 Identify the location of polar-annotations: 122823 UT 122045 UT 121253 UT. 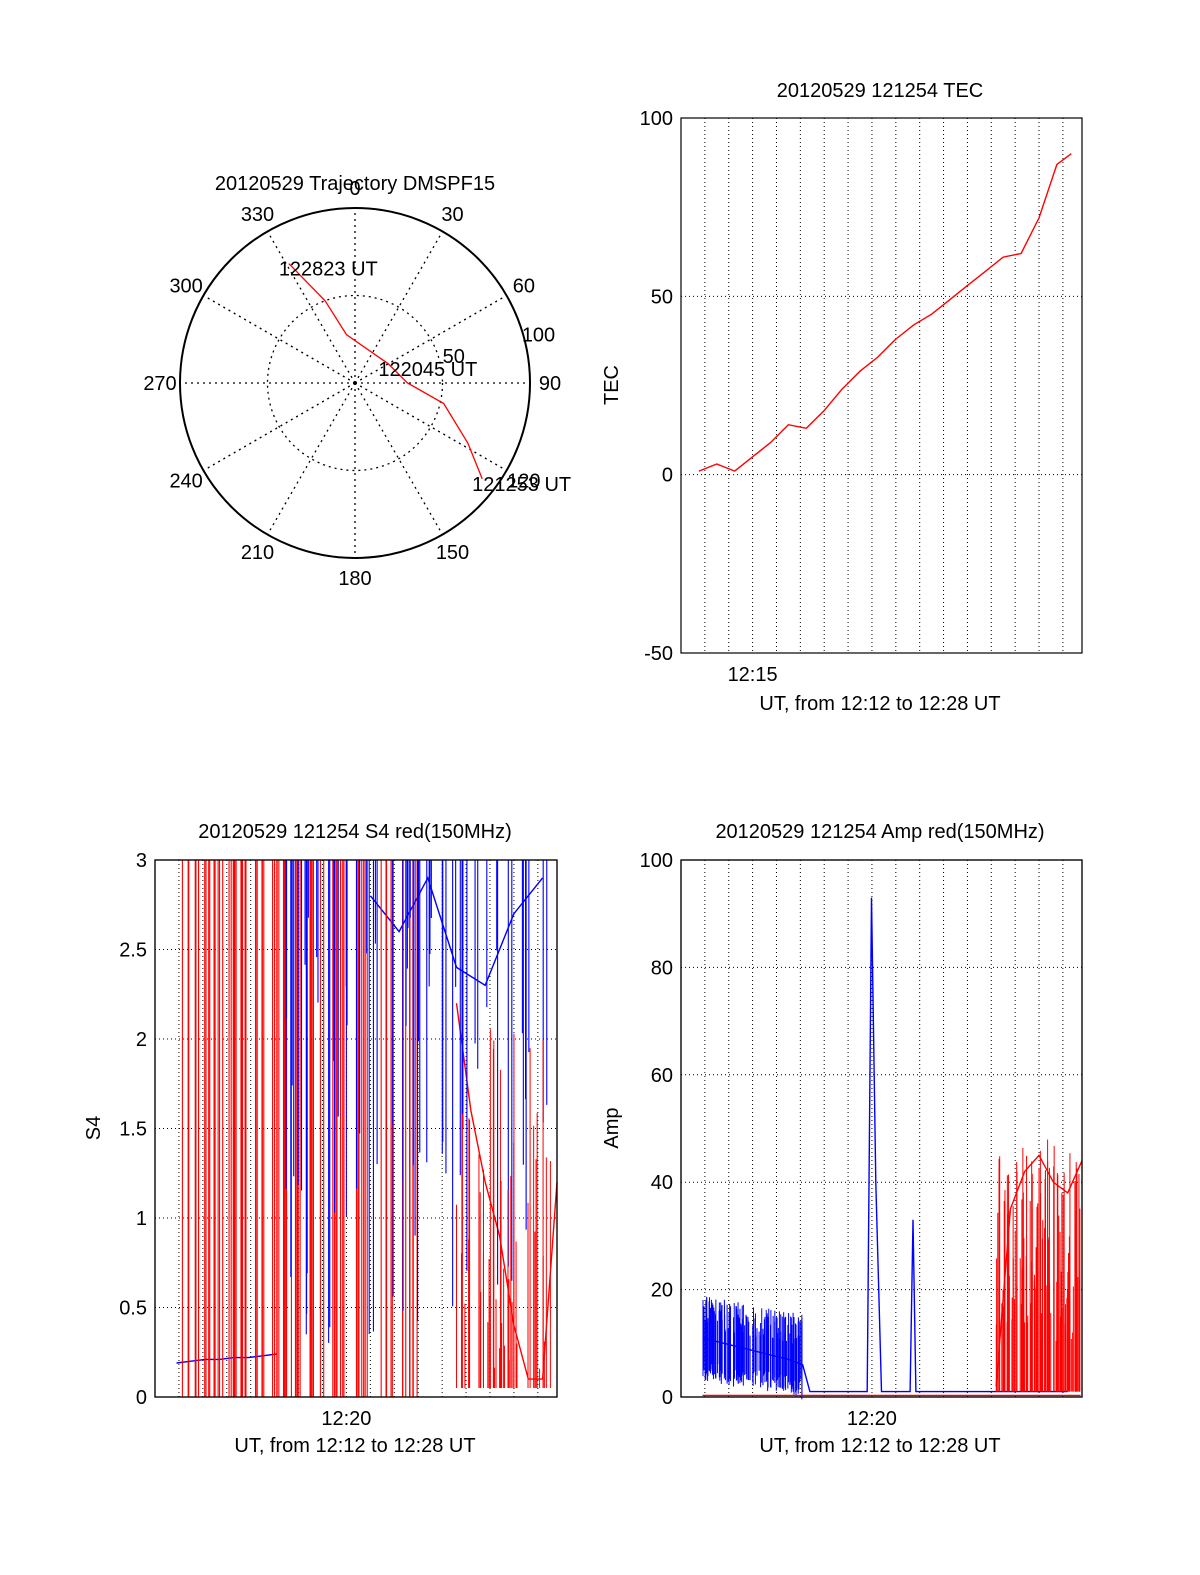
(425, 377).